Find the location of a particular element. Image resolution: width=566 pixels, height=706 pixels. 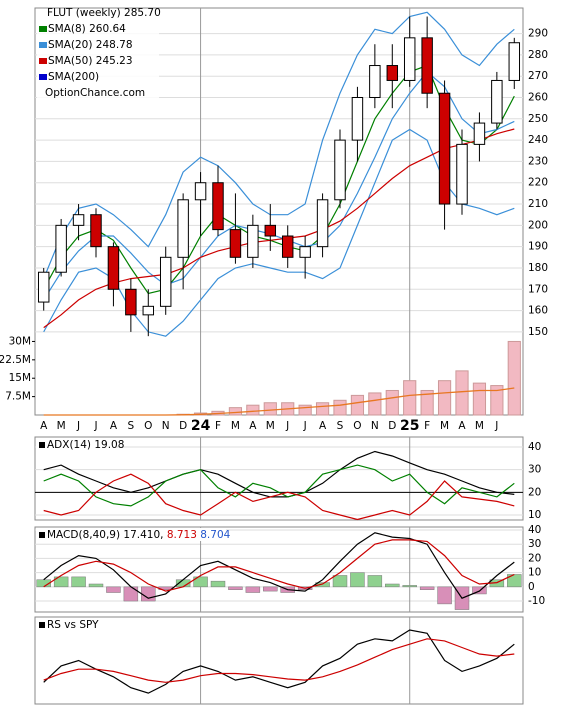

y-tick-label: 230 is located at coordinates (538, 161).